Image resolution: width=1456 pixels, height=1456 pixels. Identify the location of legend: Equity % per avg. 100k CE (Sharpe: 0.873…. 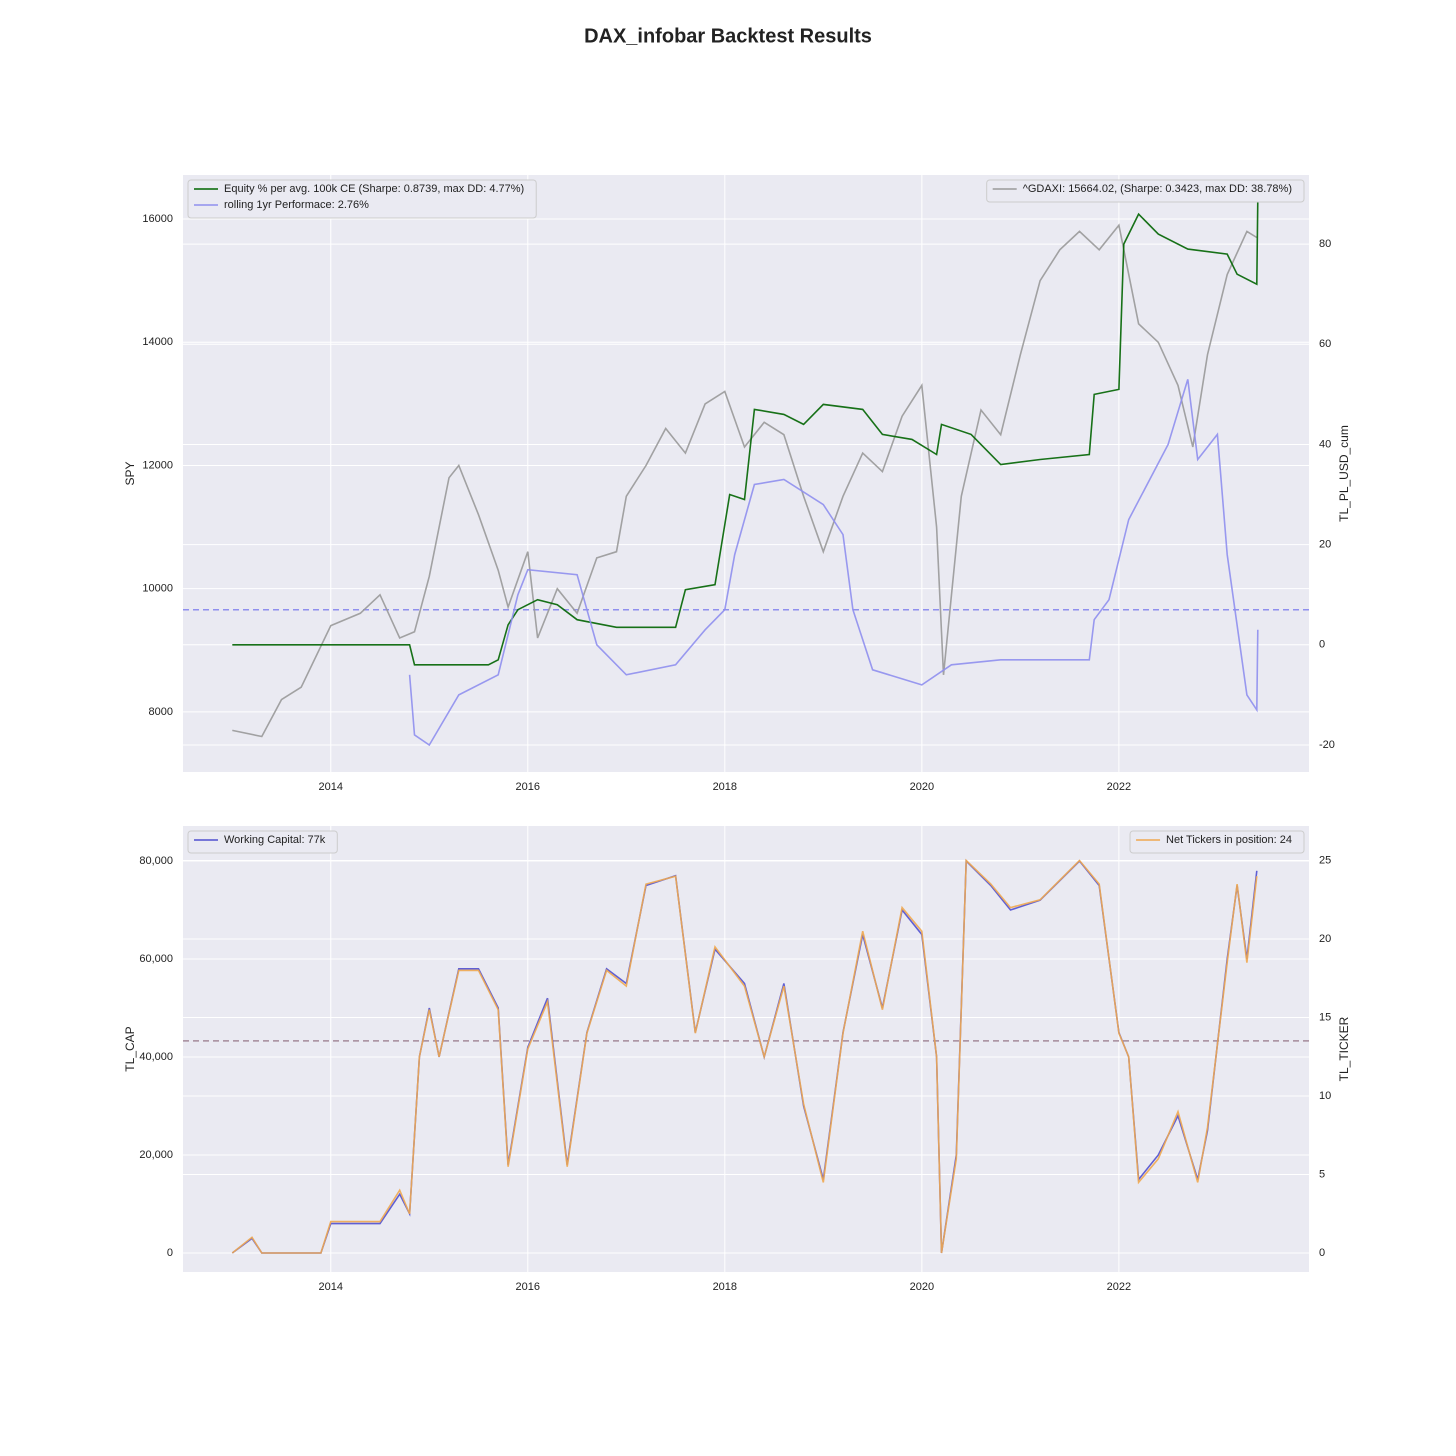
(362, 199).